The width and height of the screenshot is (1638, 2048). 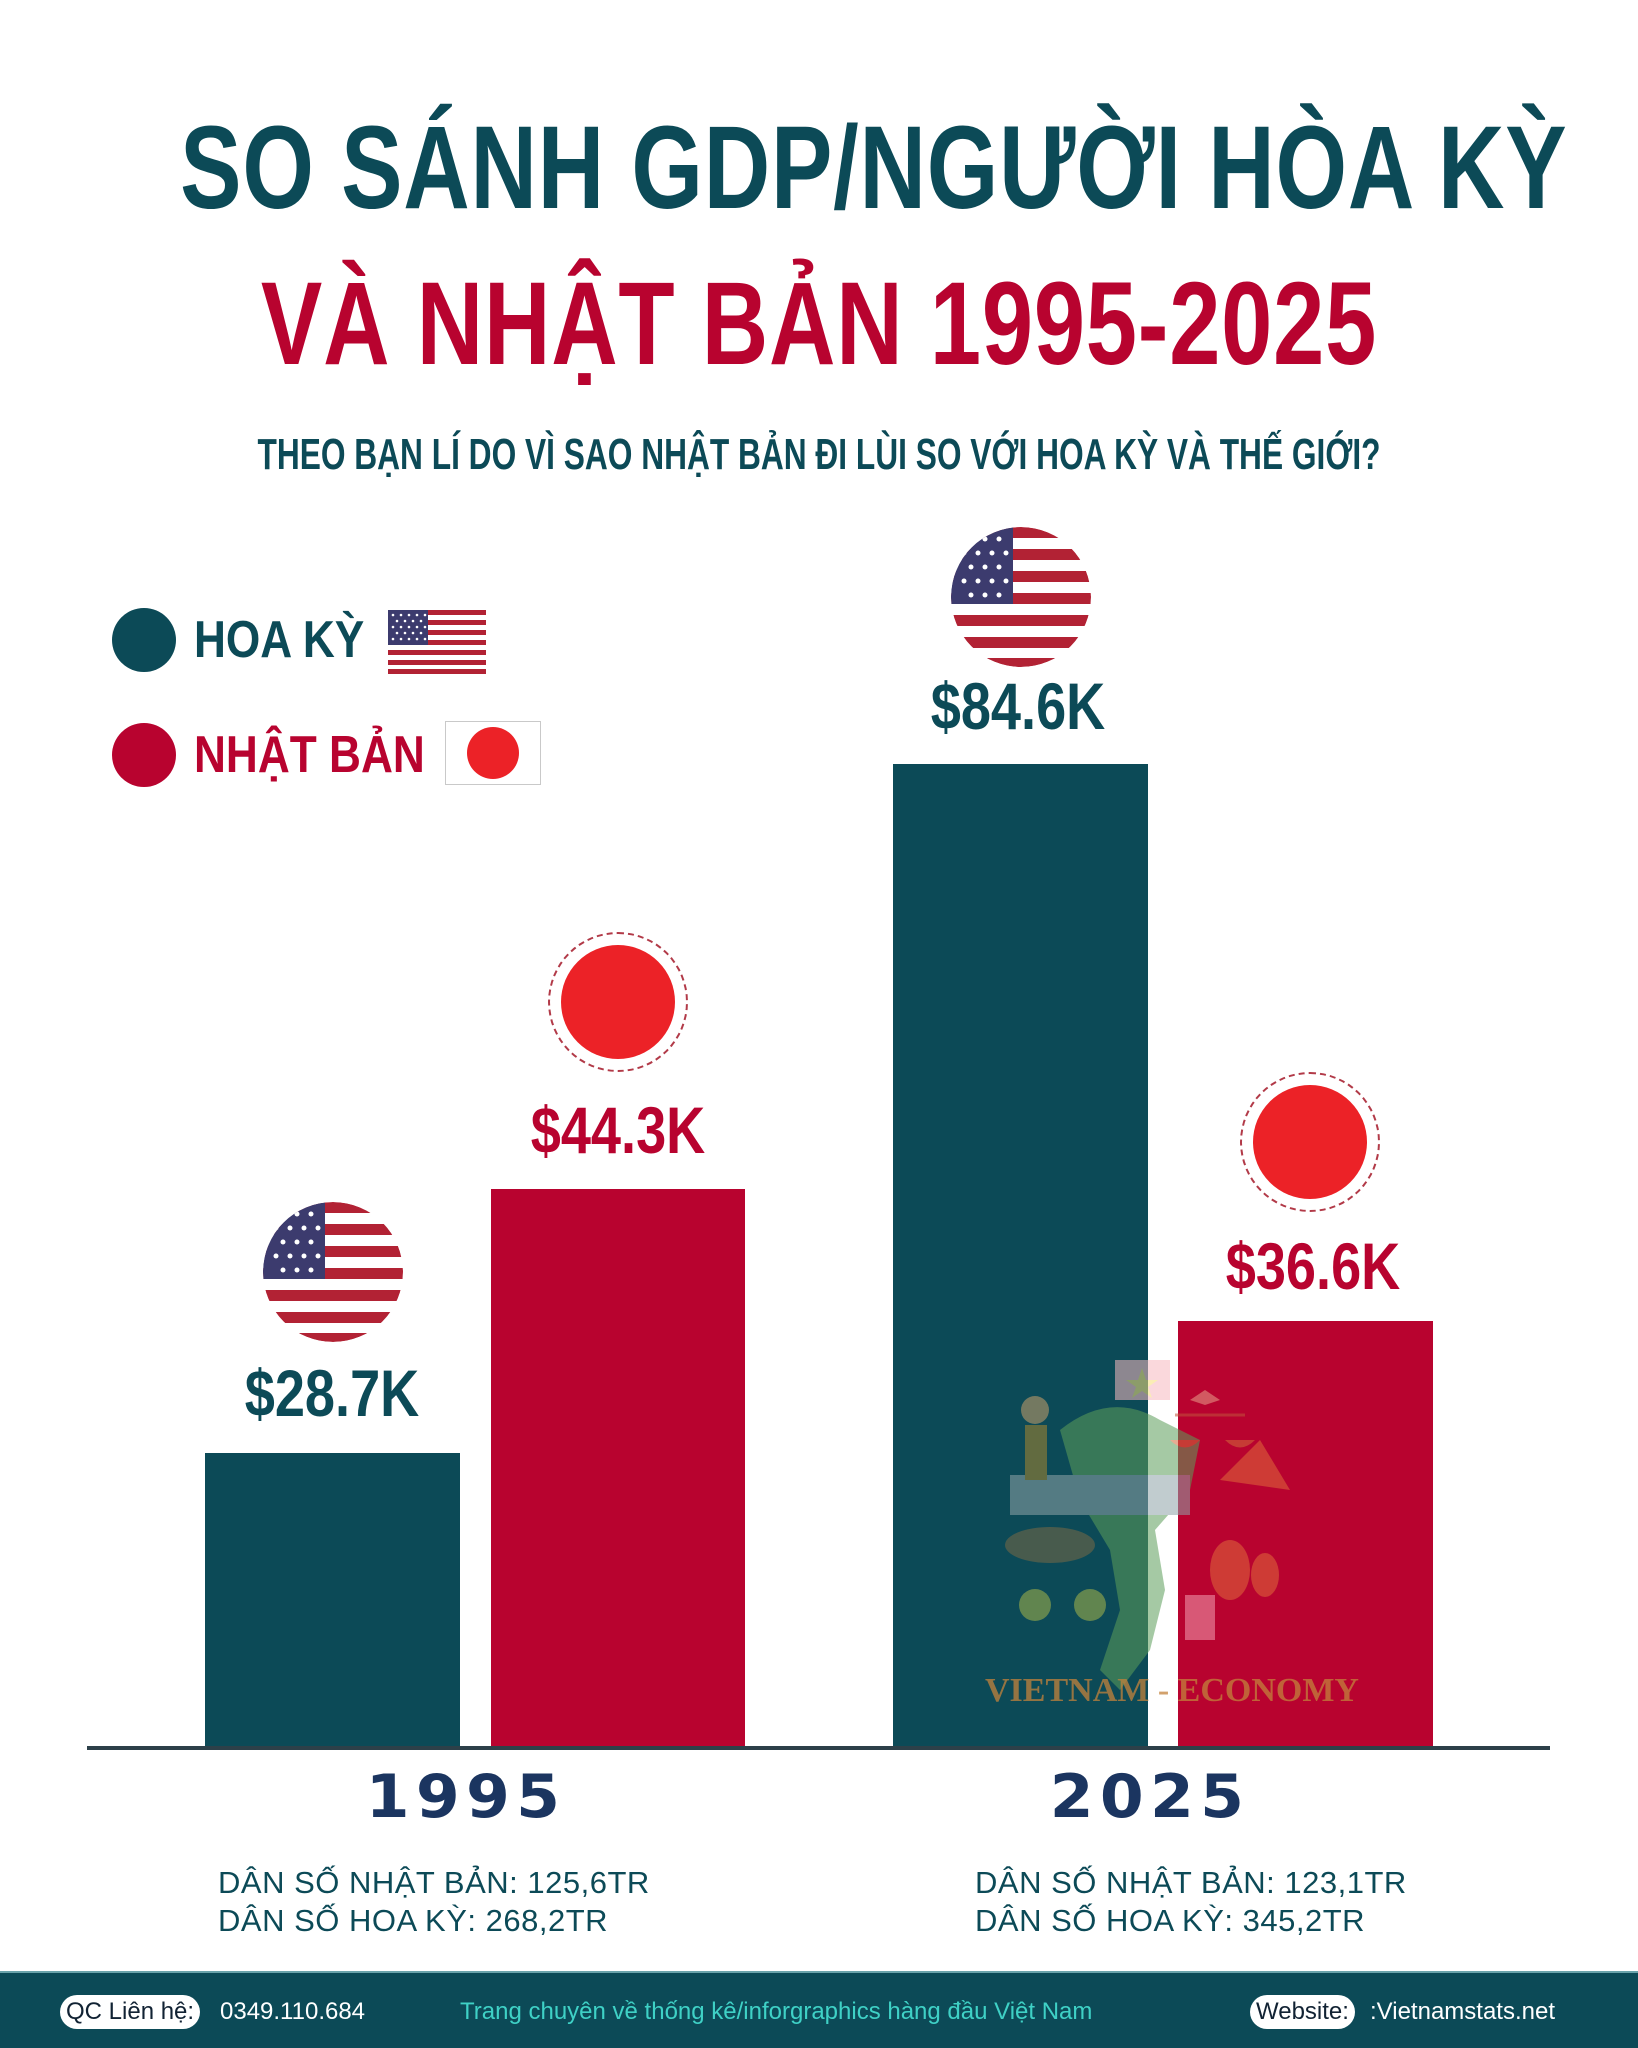 What do you see at coordinates (1191, 1882) in the screenshot?
I see `population-japan-2025: DÂN SỐ NHẬT BẢN: 123,1TR` at bounding box center [1191, 1882].